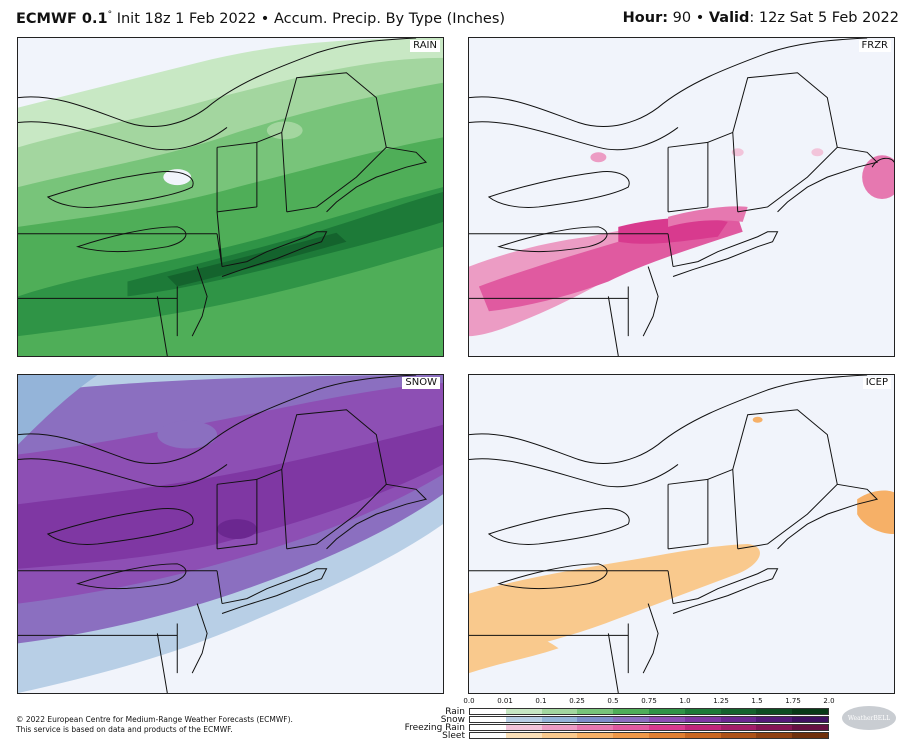 The height and width of the screenshot is (750, 913). Describe the element at coordinates (613, 701) in the screenshot. I see `legend-tick: 0.5` at that location.